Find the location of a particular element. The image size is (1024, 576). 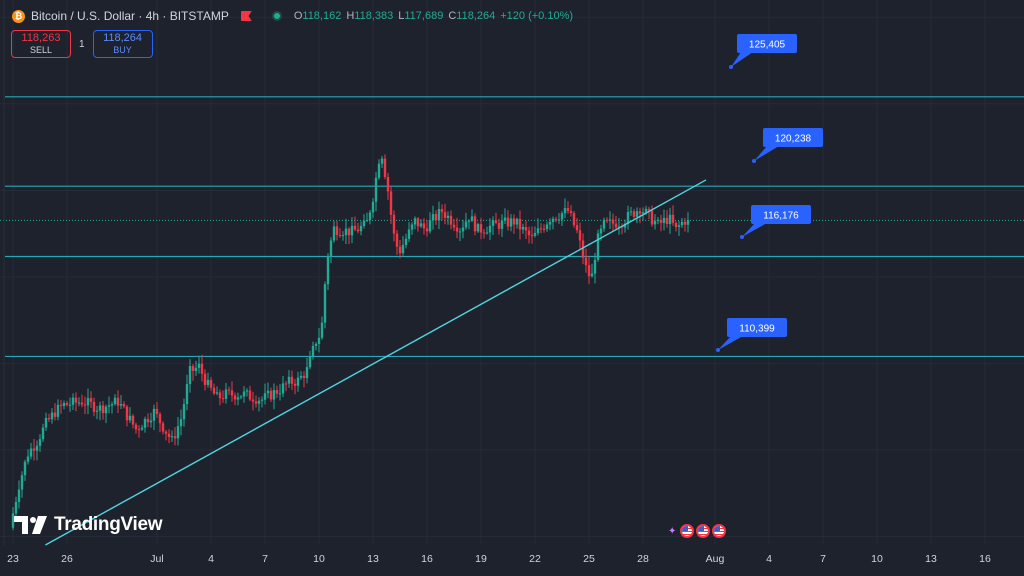

level-label: 125,405 is located at coordinates (763, 51).